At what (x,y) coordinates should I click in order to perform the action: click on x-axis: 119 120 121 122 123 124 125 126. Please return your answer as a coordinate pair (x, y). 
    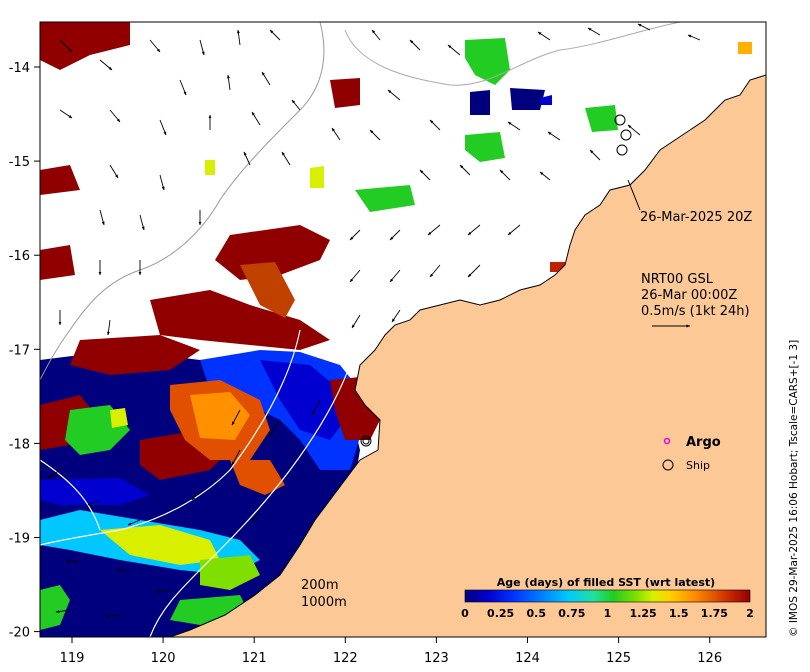
    Looking at the image, I should click on (391, 651).